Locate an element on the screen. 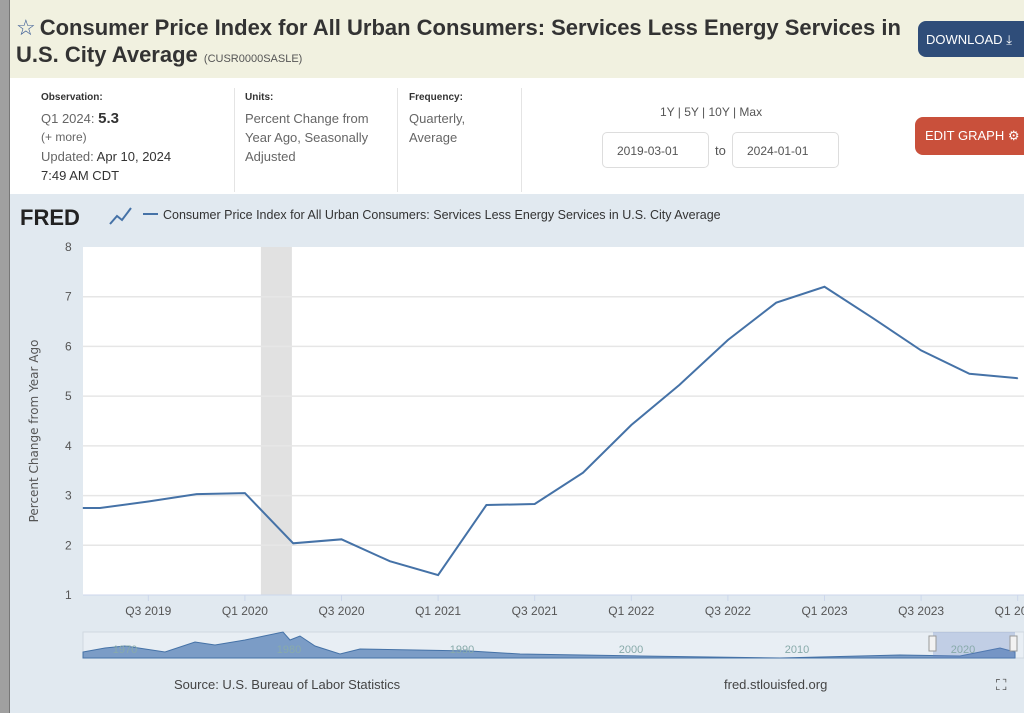  fred-logo-chart-icon is located at coordinates (120, 216).